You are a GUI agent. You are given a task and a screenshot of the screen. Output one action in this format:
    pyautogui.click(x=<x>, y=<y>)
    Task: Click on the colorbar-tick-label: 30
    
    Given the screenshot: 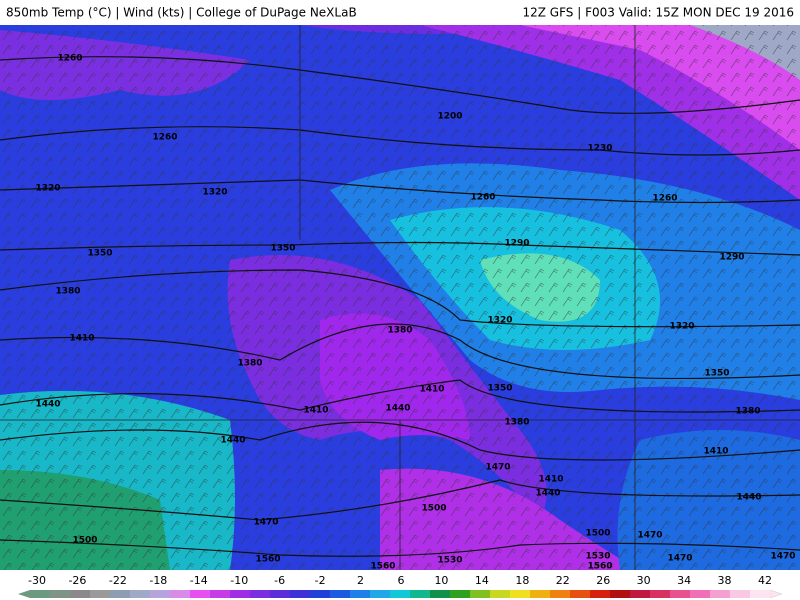 What is the action you would take?
    pyautogui.click(x=644, y=580)
    